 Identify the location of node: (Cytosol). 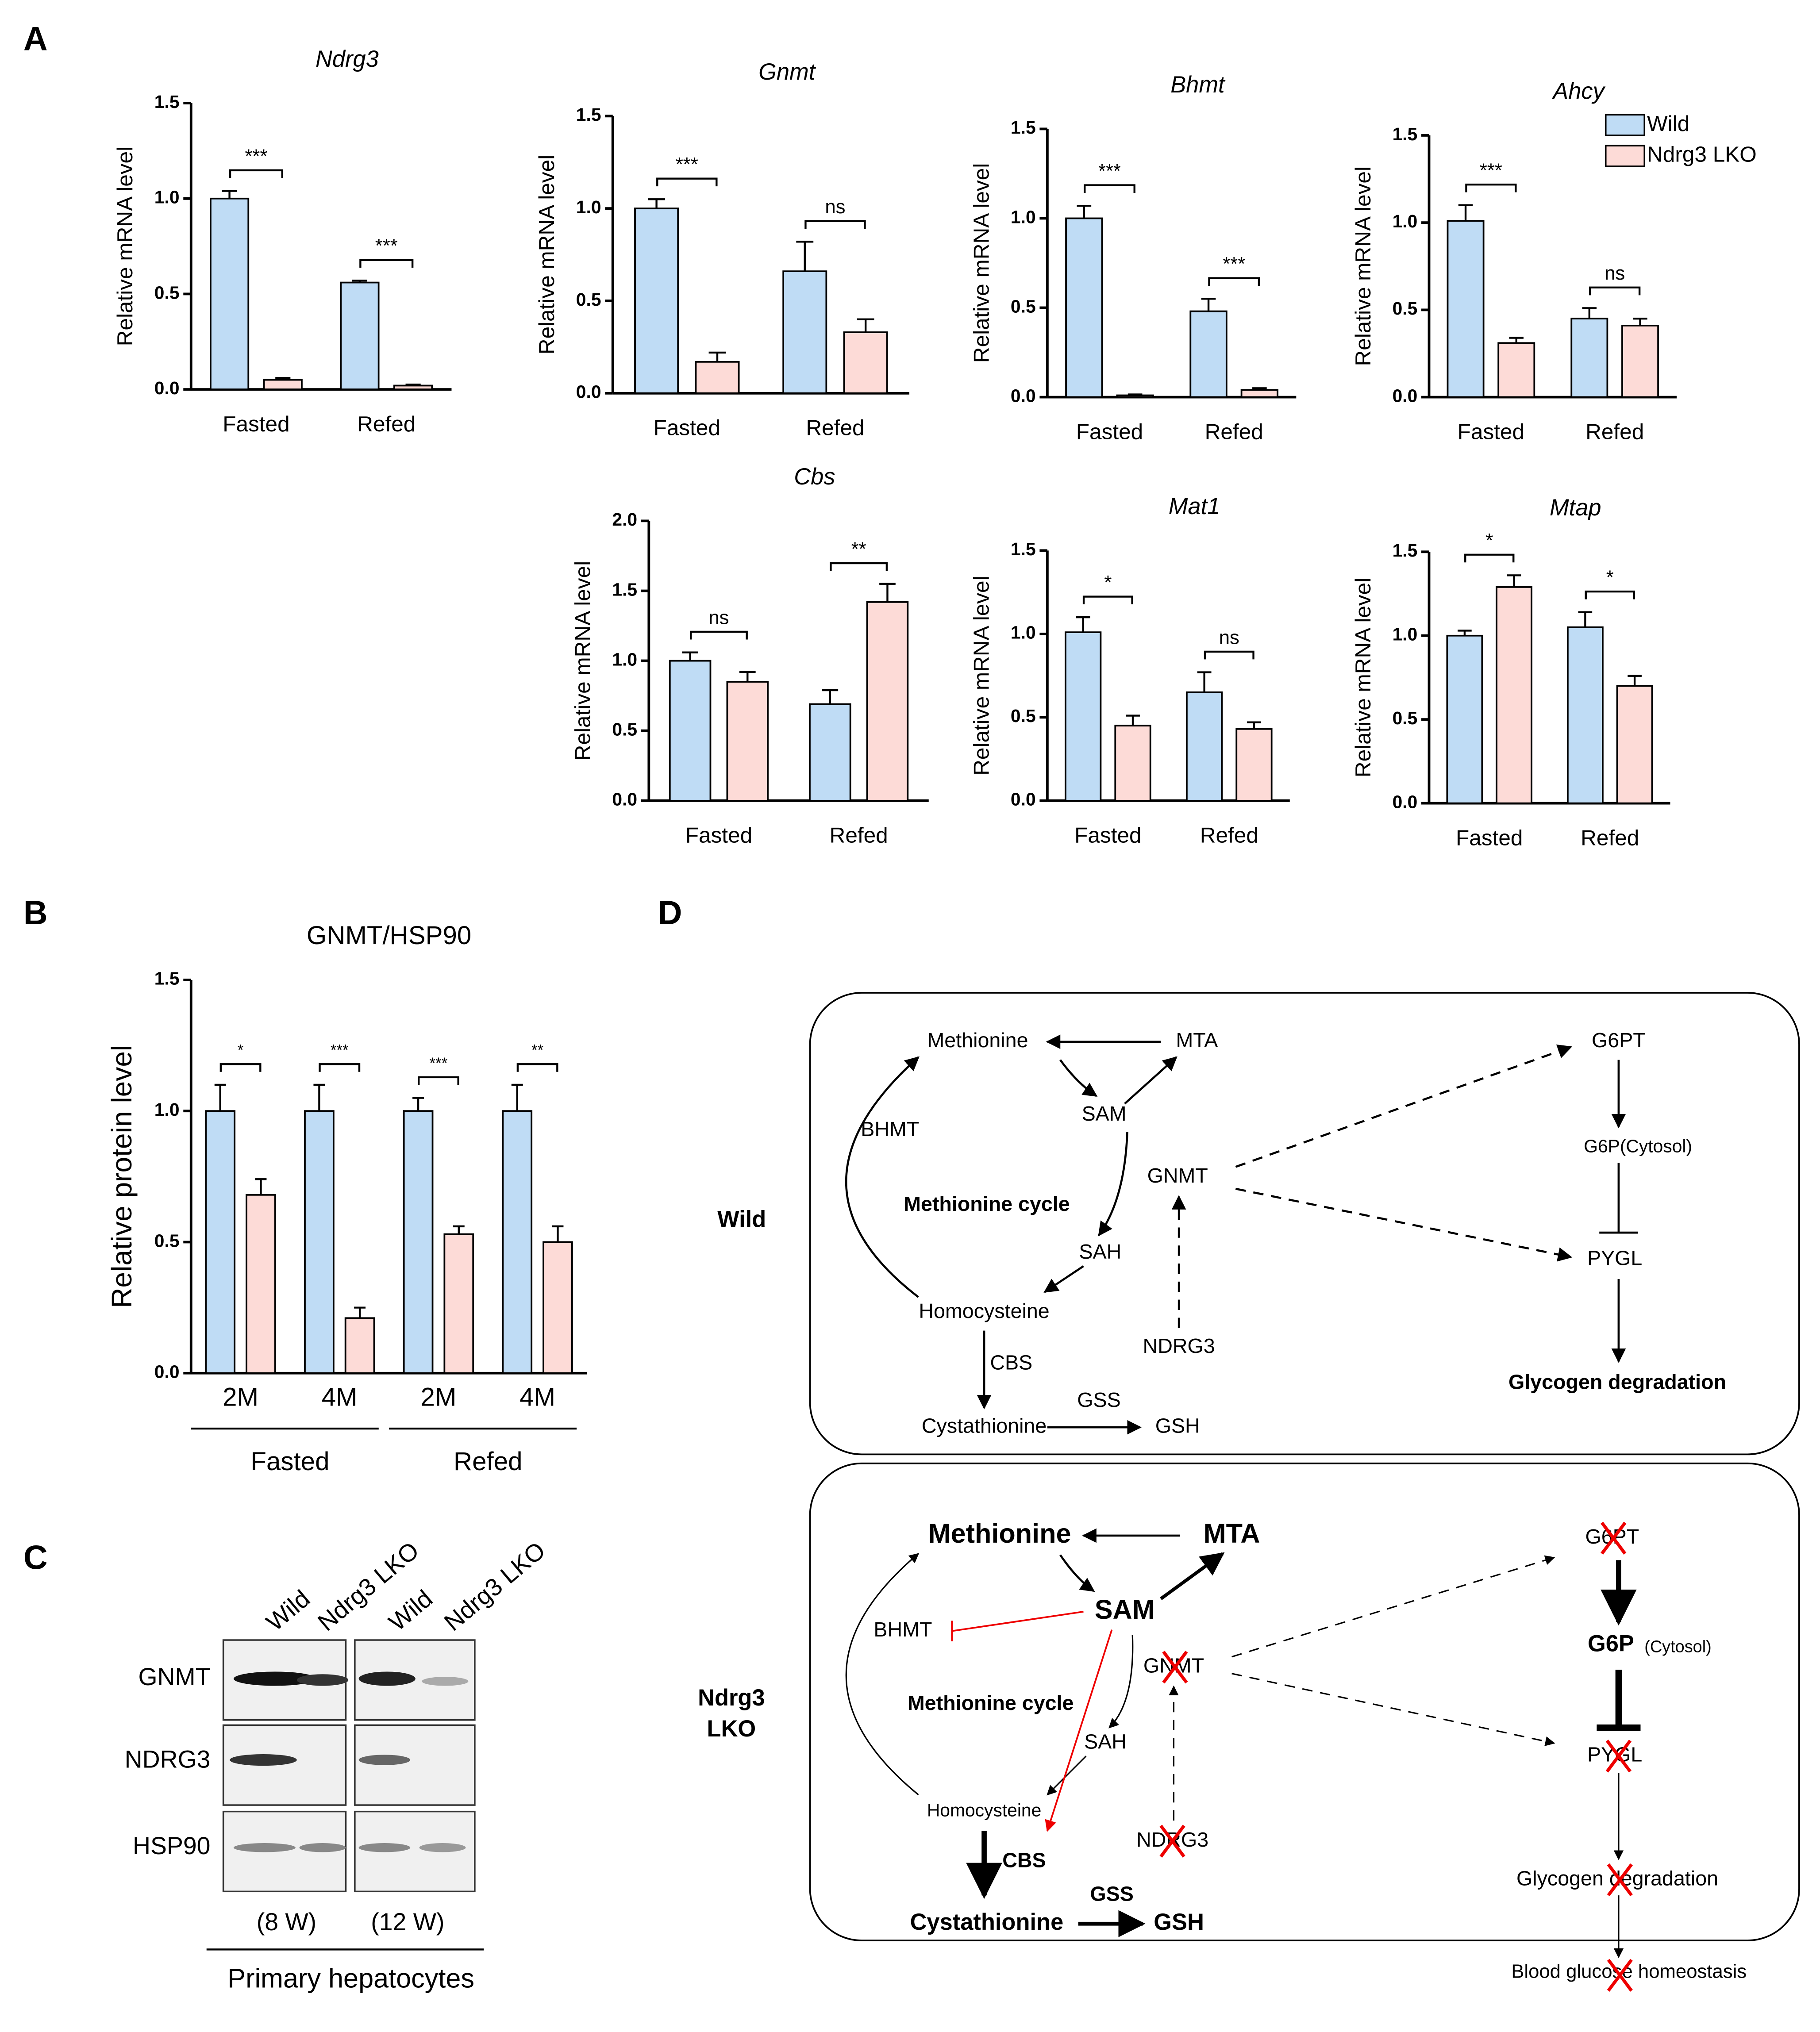
(1678, 1647).